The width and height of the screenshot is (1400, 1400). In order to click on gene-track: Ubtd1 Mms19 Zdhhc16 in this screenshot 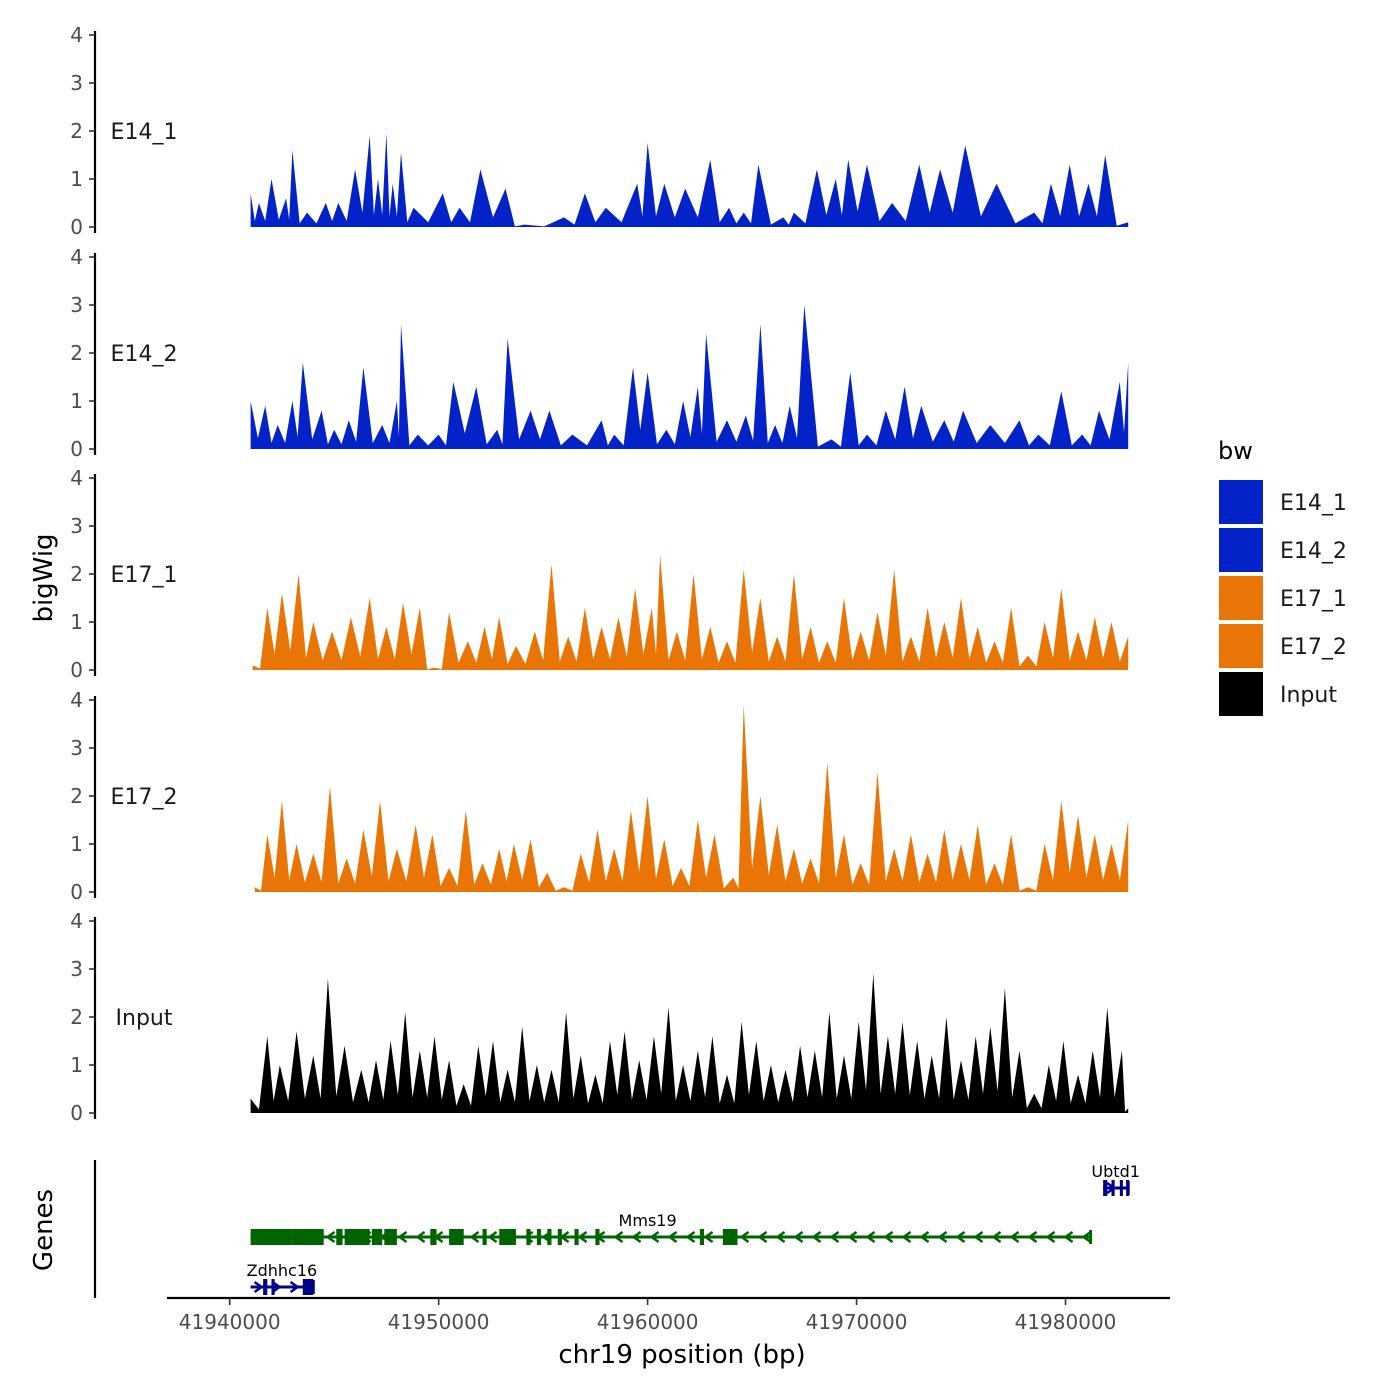, I will do `click(616, 1229)`.